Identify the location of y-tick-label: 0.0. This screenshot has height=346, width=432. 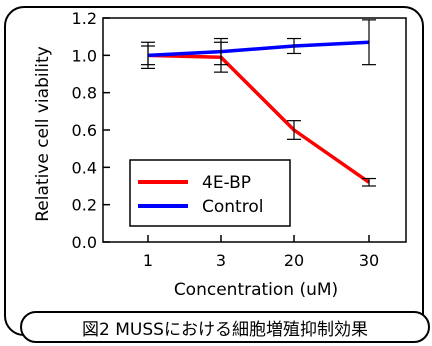
(84, 242).